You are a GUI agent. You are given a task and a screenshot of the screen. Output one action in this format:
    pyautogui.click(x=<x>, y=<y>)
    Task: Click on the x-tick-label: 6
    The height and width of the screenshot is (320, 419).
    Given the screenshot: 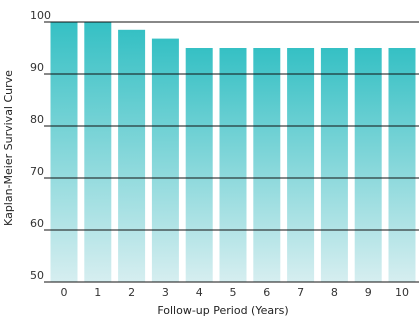 What is the action you would take?
    pyautogui.click(x=266, y=292)
    